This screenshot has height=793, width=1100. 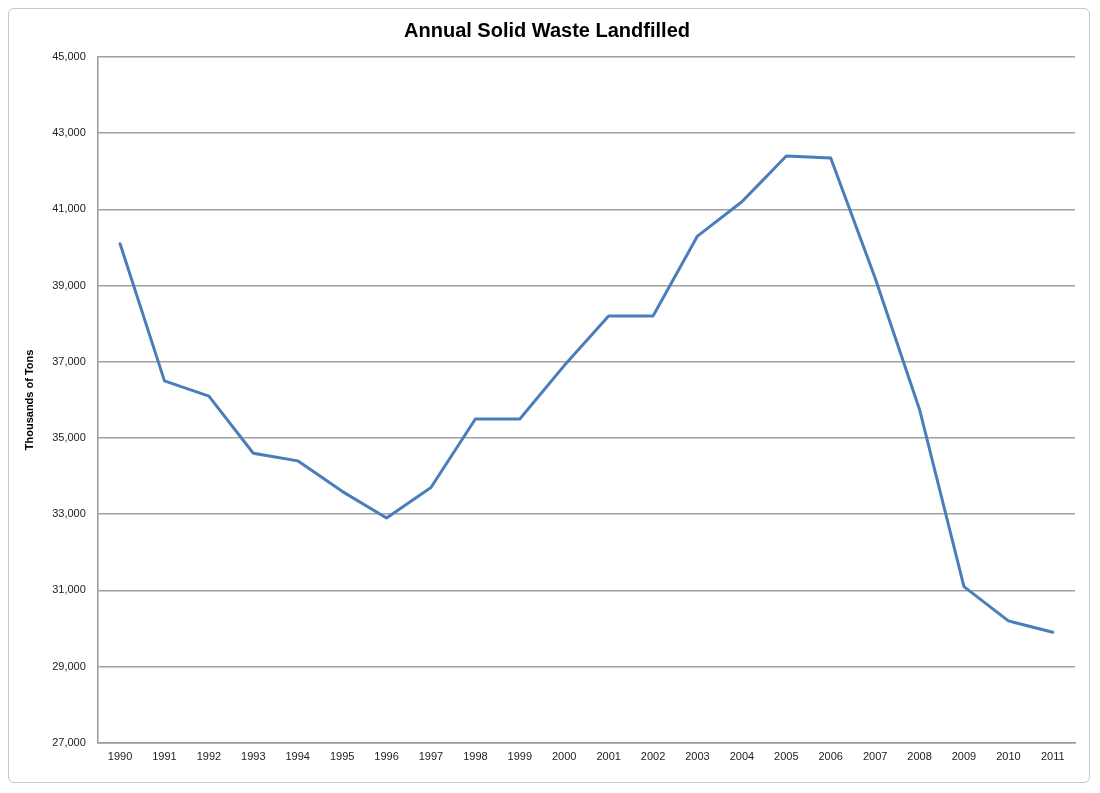 I want to click on x-tick-label: 1991, so click(x=164, y=756).